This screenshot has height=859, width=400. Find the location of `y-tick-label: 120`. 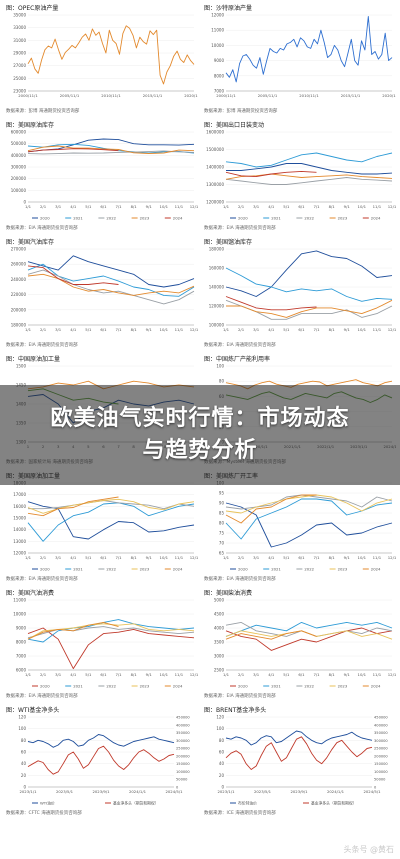

y-tick-label: 120 is located at coordinates (22, 717).